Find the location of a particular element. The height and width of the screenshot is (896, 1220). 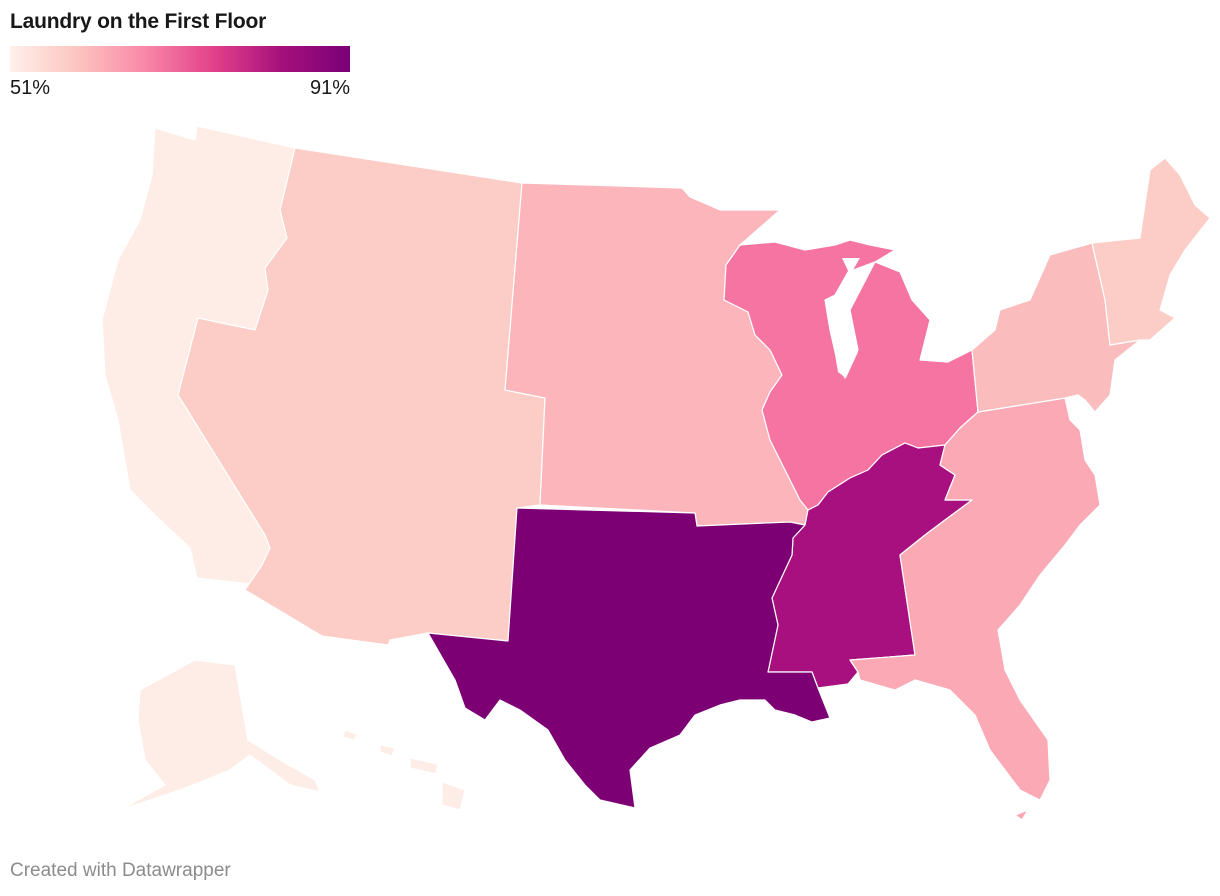

region-east-north-central is located at coordinates (851, 375).